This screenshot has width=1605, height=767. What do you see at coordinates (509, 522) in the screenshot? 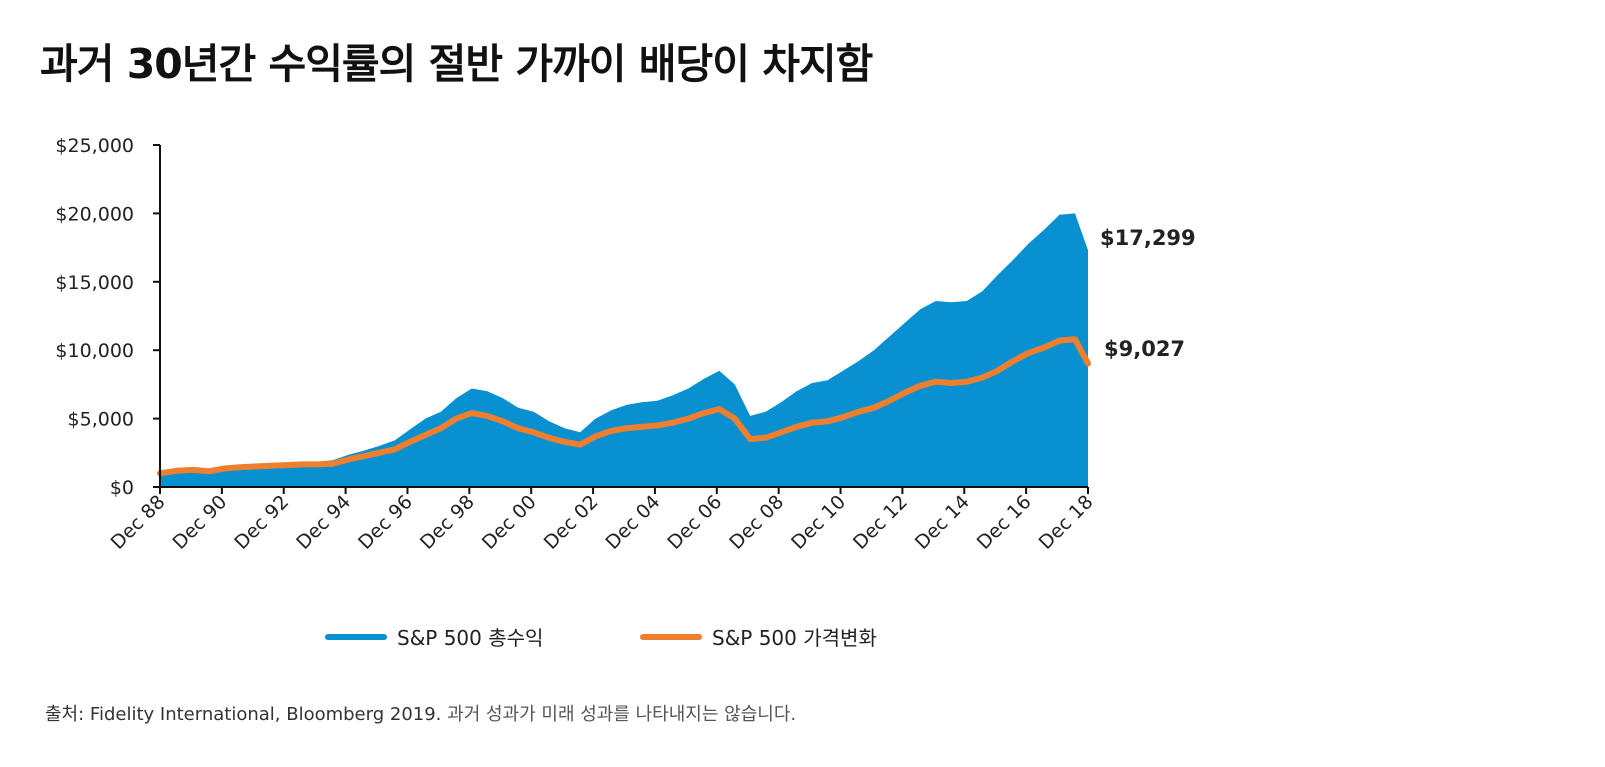
I see `x-tick-label: Dec 00` at bounding box center [509, 522].